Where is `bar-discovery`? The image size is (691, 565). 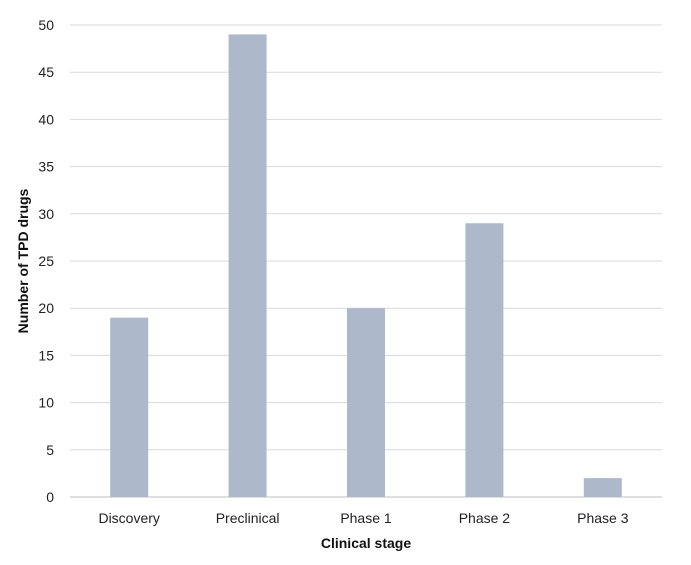 bar-discovery is located at coordinates (129, 407).